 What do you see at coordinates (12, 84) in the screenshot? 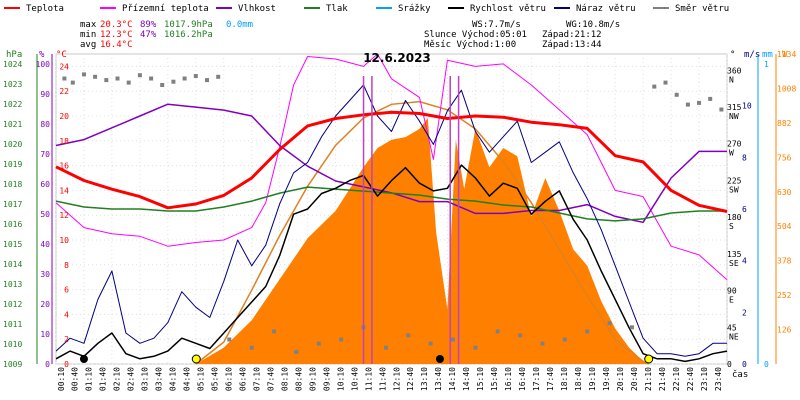
I see `tick-press: 1023` at bounding box center [12, 84].